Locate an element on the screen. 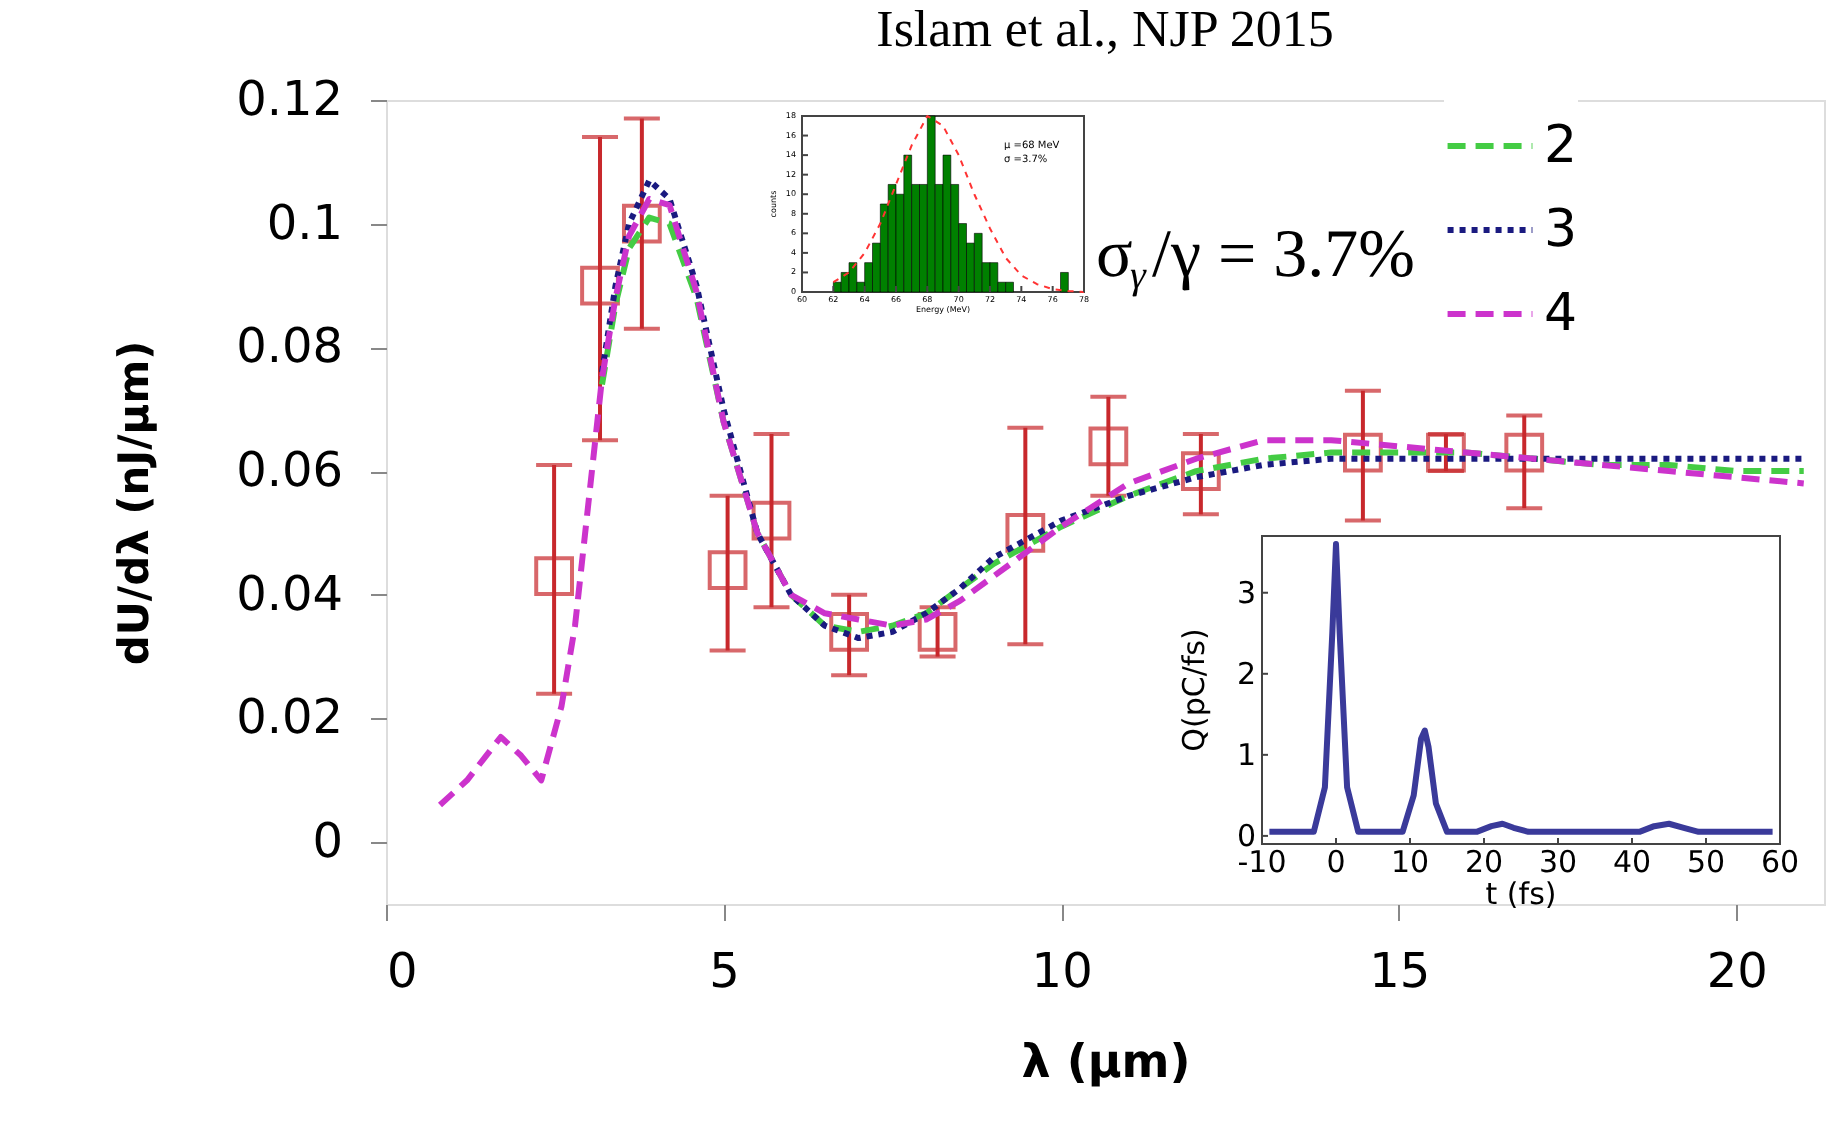  x-axis-title: λ (μm) is located at coordinates (1106, 1063).